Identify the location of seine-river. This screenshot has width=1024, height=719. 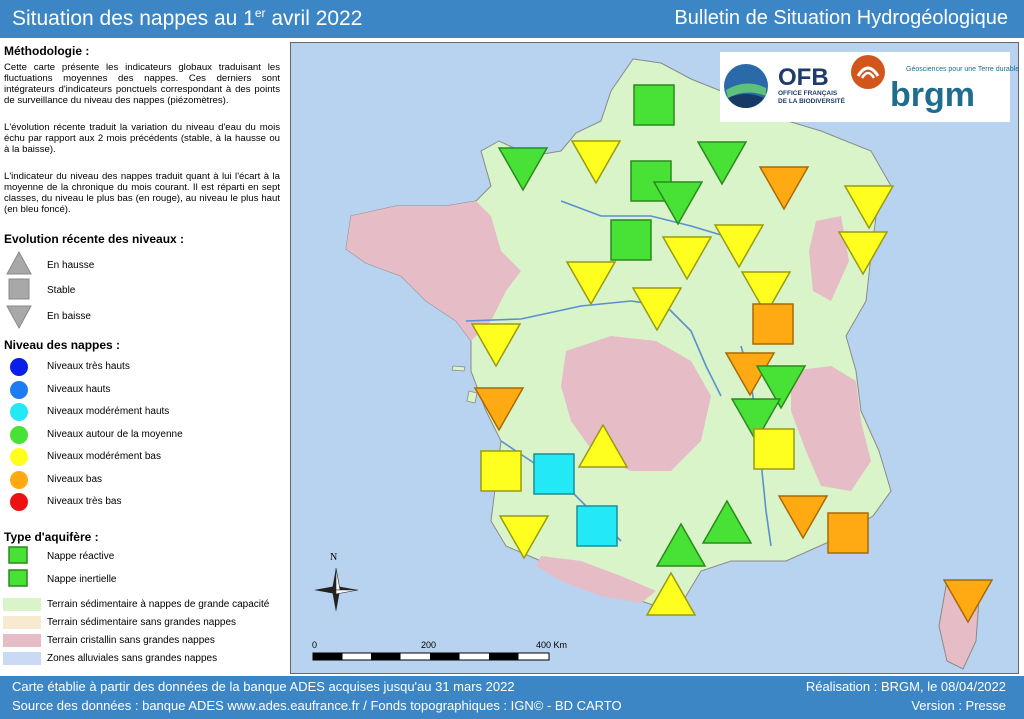
(651, 221).